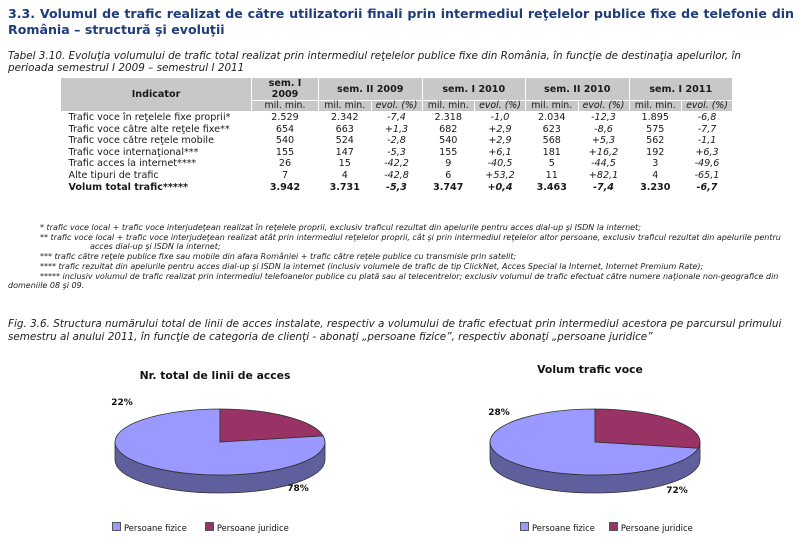 This screenshot has height=544, width=800. What do you see at coordinates (141, 141) in the screenshot?
I see `row-label: Trafic voce către reţele mobile` at bounding box center [141, 141].